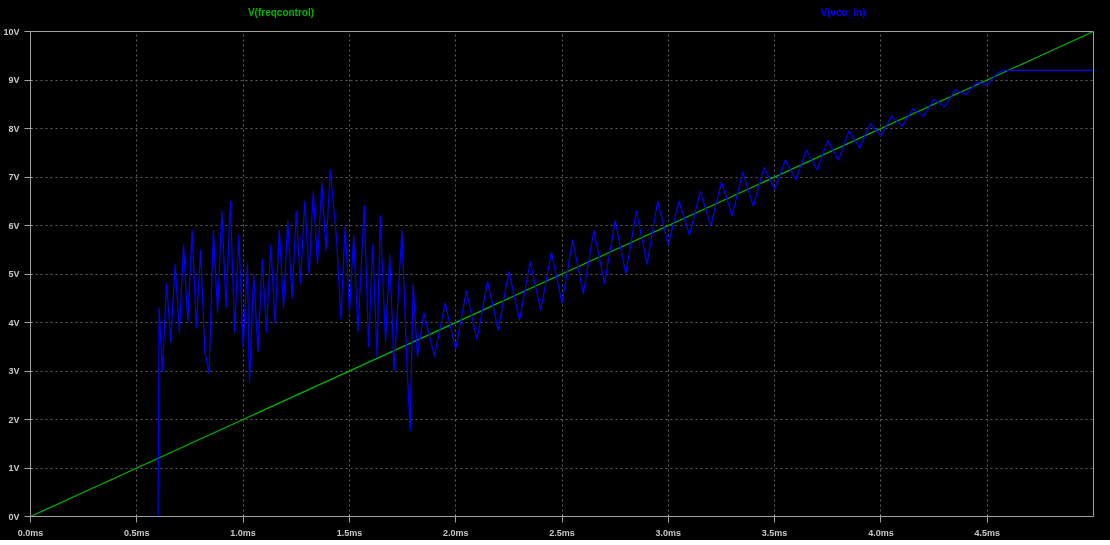  Describe the element at coordinates (14, 322) in the screenshot. I see `y-tick-label: 4V` at that location.